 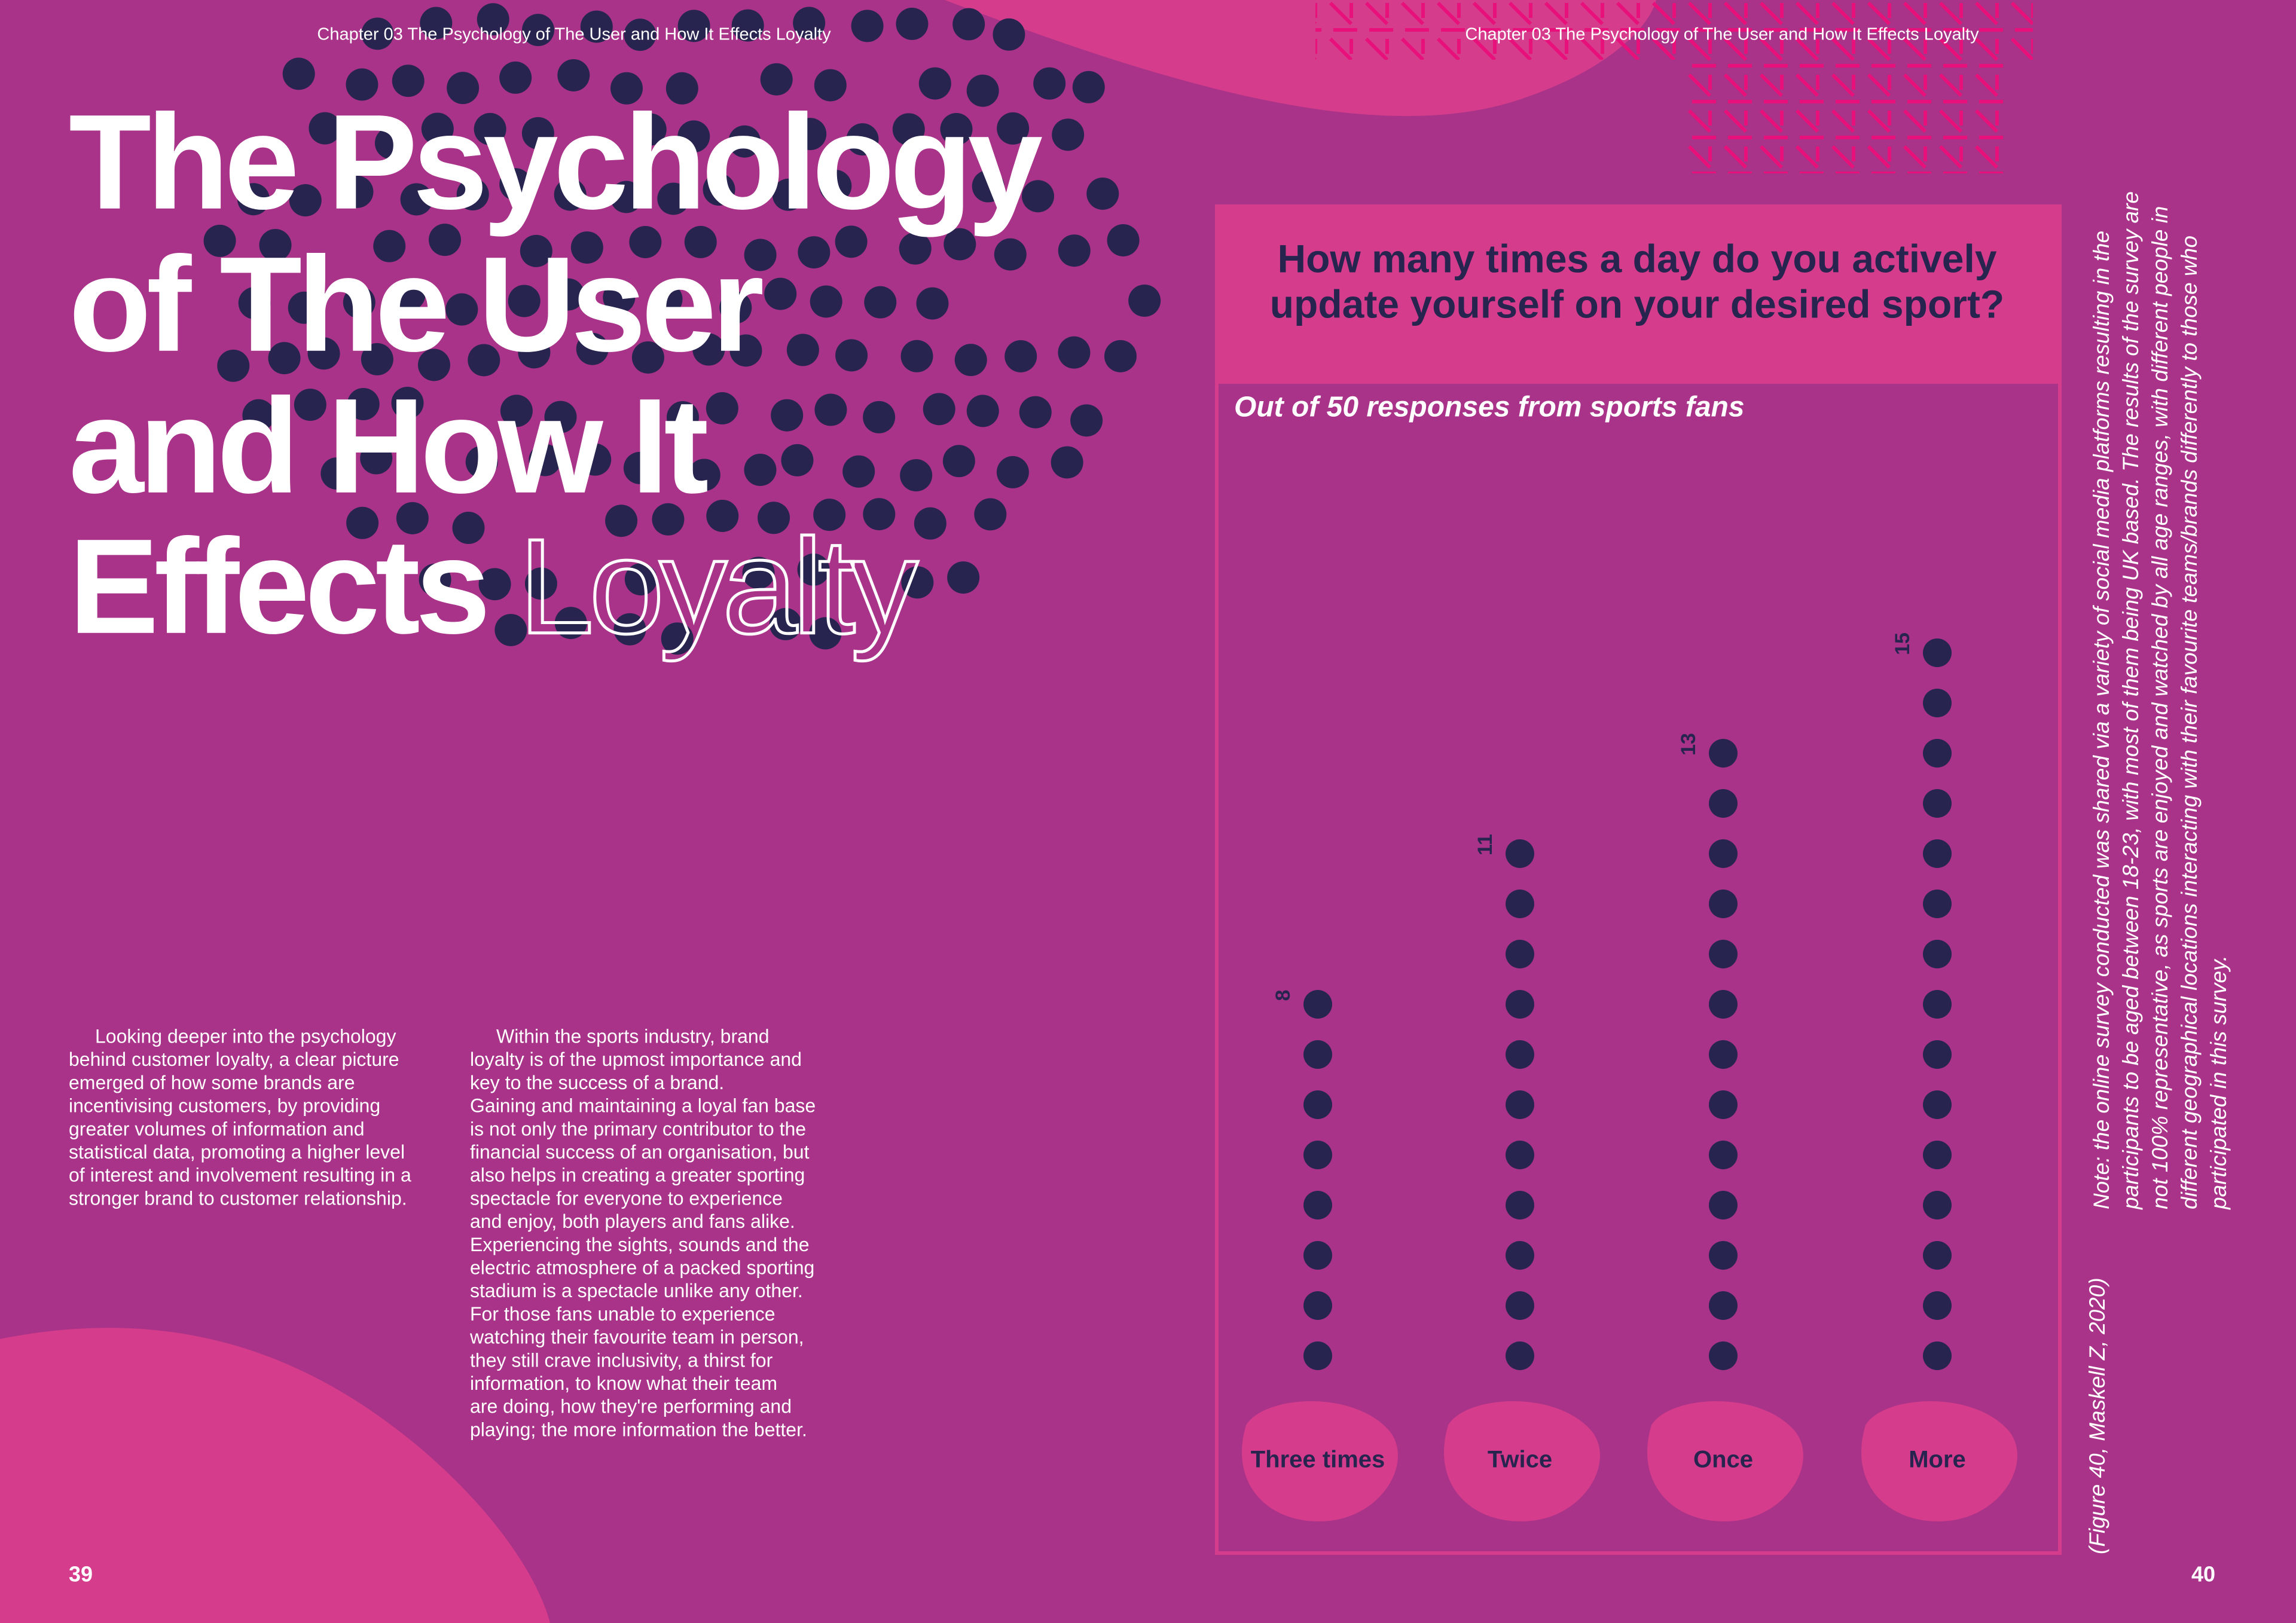 What do you see at coordinates (632, 1222) in the screenshot?
I see `body-line: and enjoy, both players and fans alike.` at bounding box center [632, 1222].